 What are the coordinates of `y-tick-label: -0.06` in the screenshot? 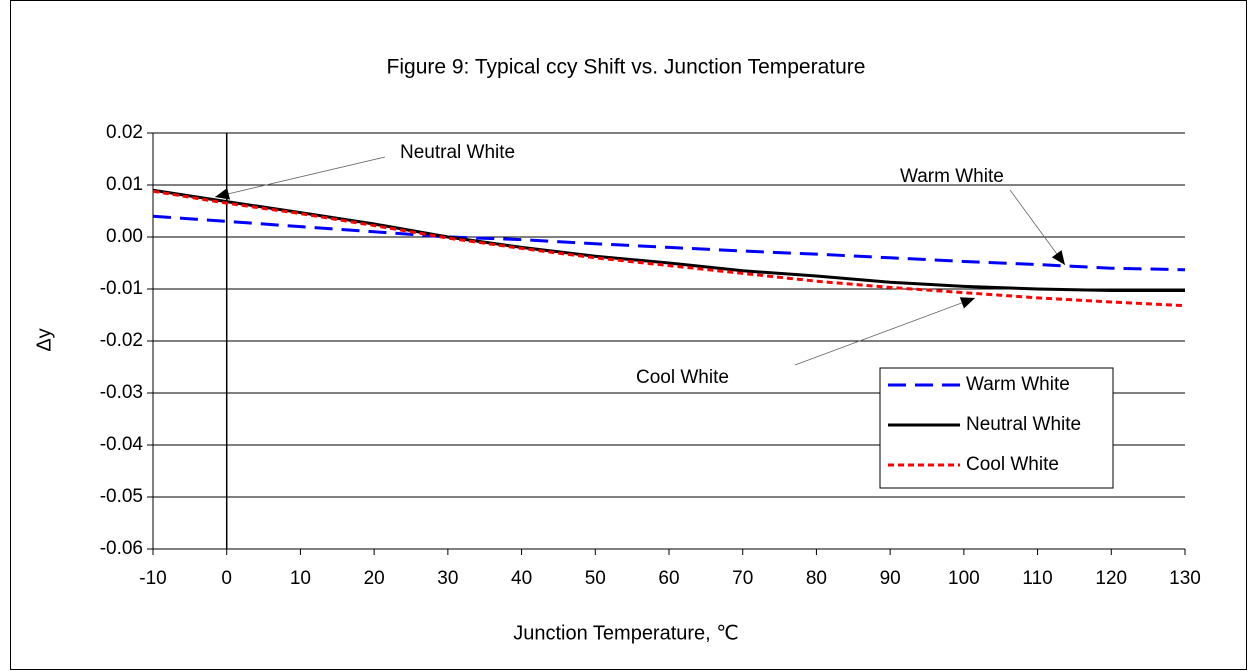 It's located at (121, 548).